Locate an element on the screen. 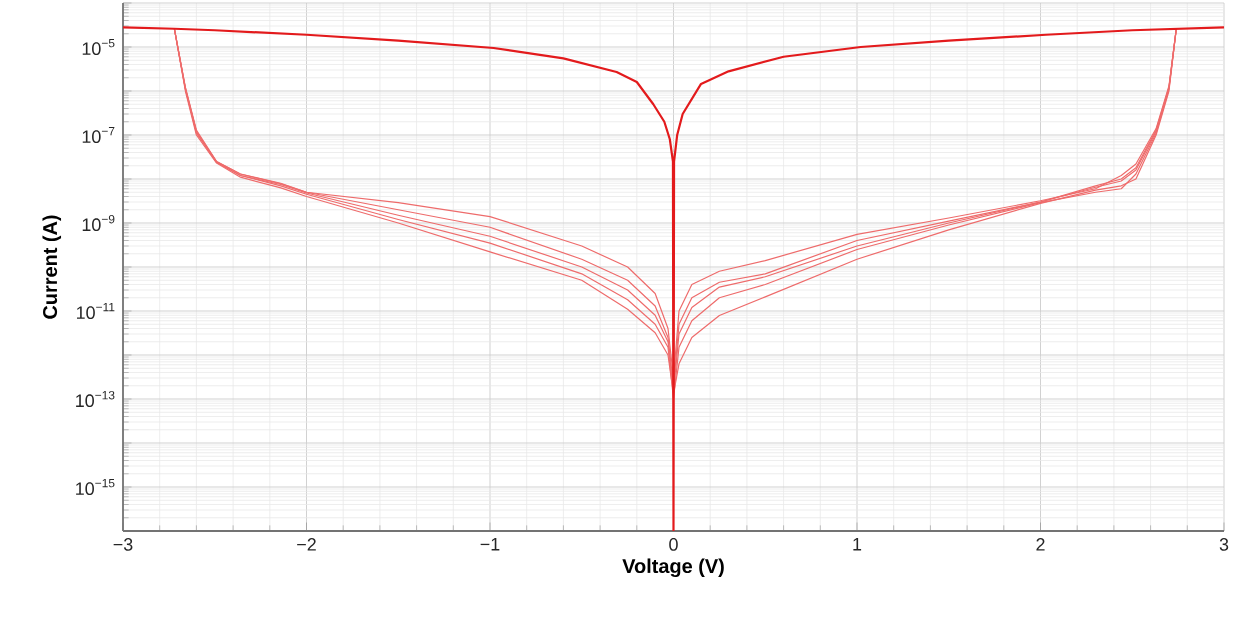 The width and height of the screenshot is (1239, 618). y-axis-title: Current (A) is located at coordinates (52, 267).